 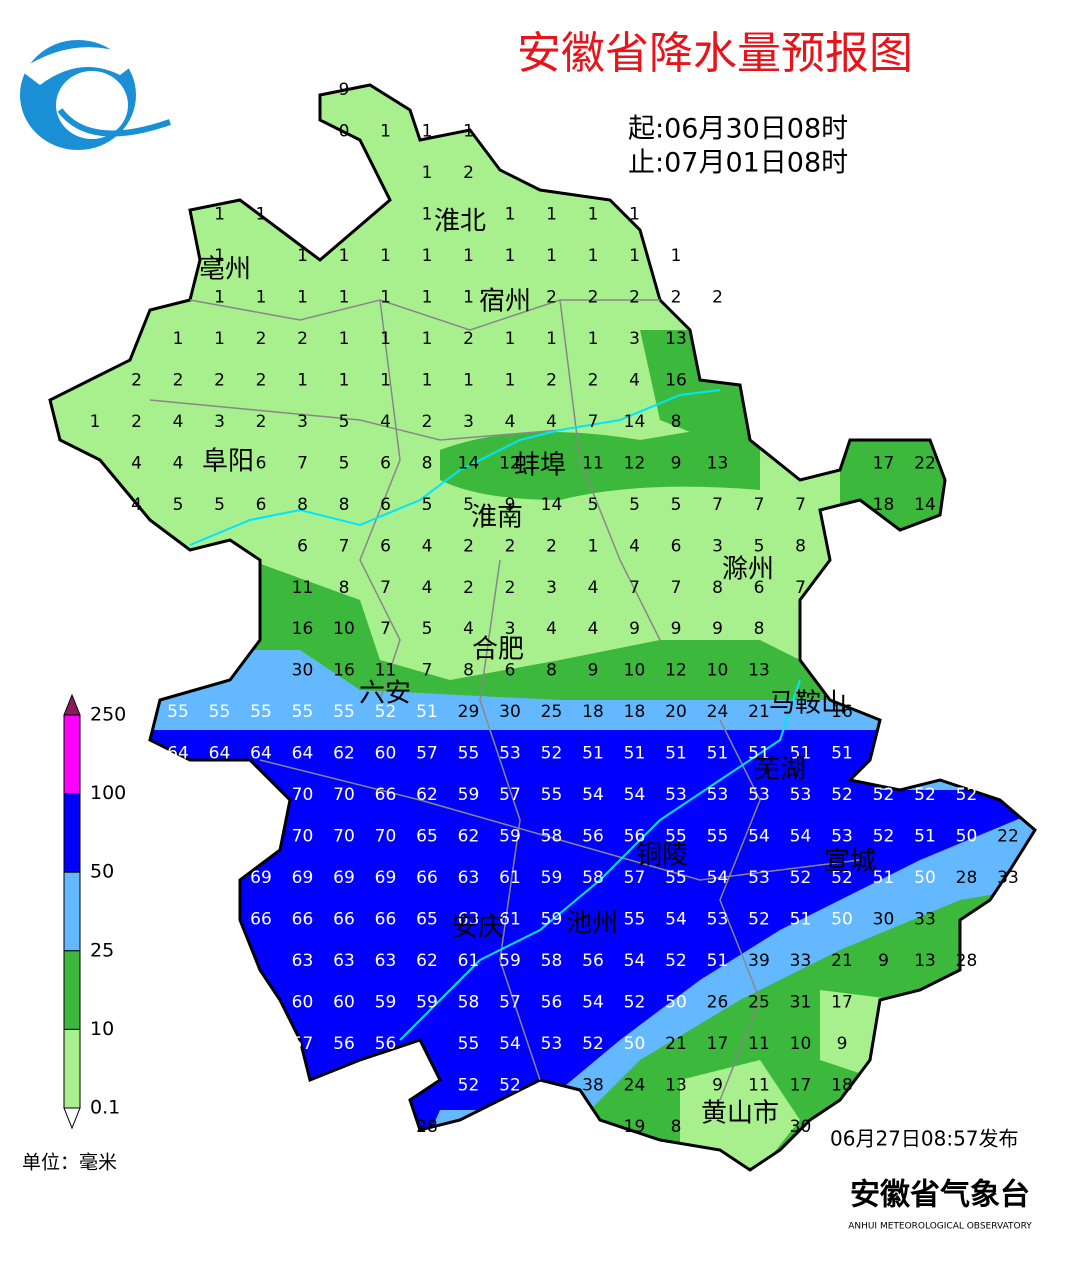 I want to click on city: 马鞍山, so click(x=808, y=704).